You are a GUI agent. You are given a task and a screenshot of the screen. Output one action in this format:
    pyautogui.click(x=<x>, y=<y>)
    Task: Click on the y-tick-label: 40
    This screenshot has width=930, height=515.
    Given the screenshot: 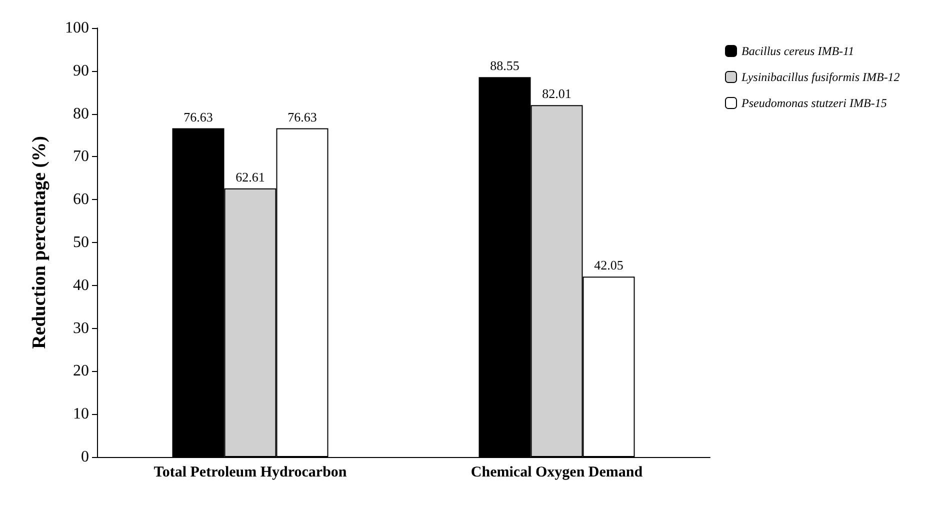 What is the action you would take?
    pyautogui.click(x=81, y=285)
    